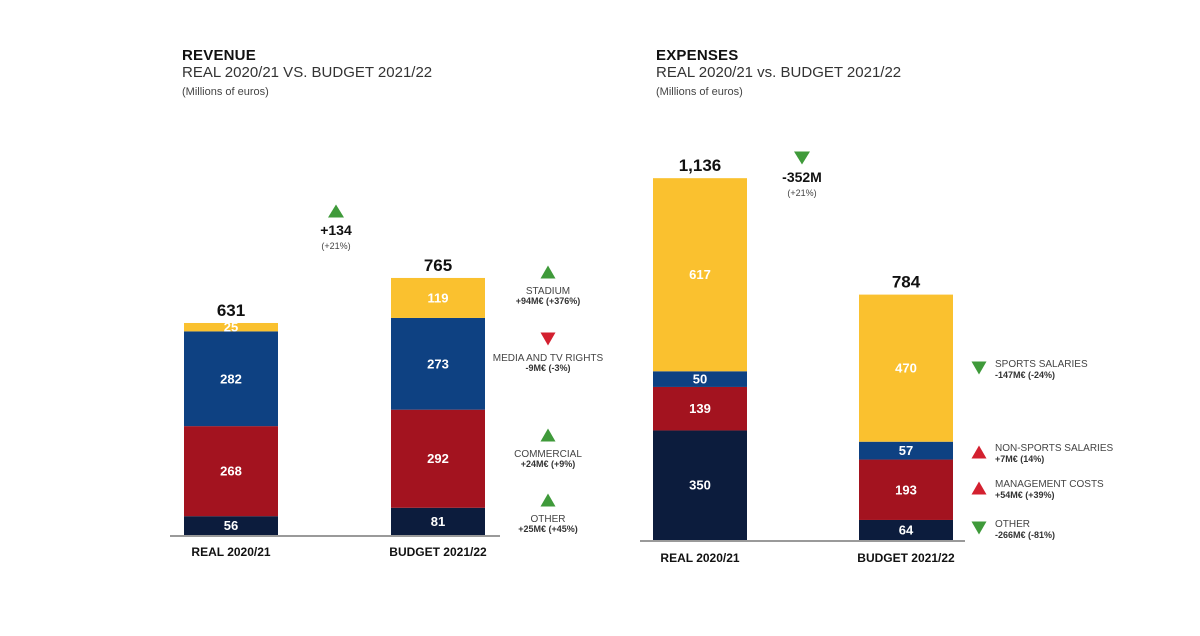 The height and width of the screenshot is (636, 1200). Describe the element at coordinates (1025, 495) in the screenshot. I see `expenses-annotation-change: +54M€ (+39%)` at that location.